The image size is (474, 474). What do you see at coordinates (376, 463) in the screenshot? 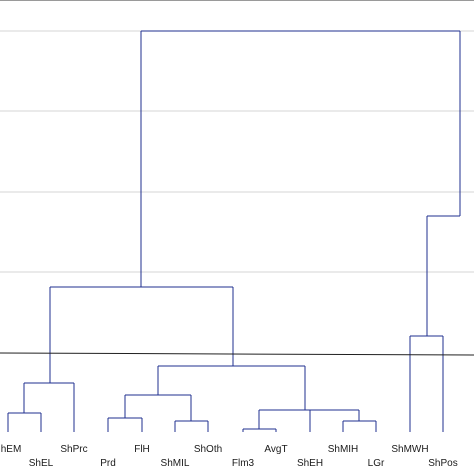
I see `leaf-label-lgr: LGr` at bounding box center [376, 463].